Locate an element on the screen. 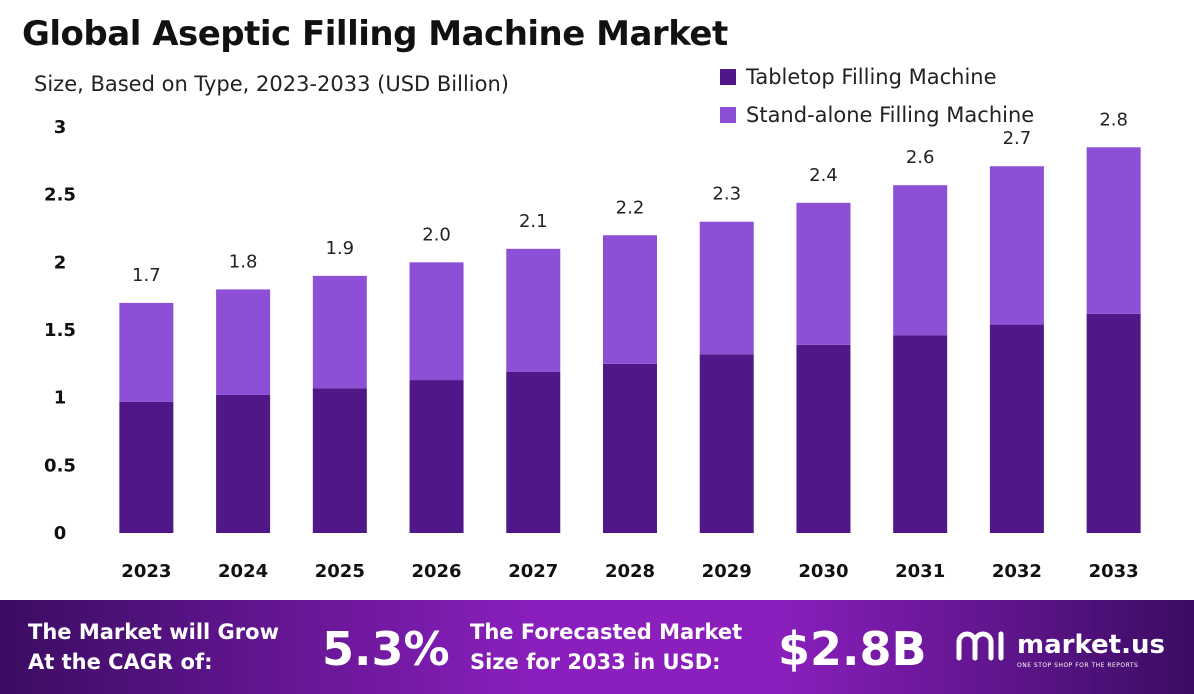  bar-total-label: 2.7 is located at coordinates (1017, 138).